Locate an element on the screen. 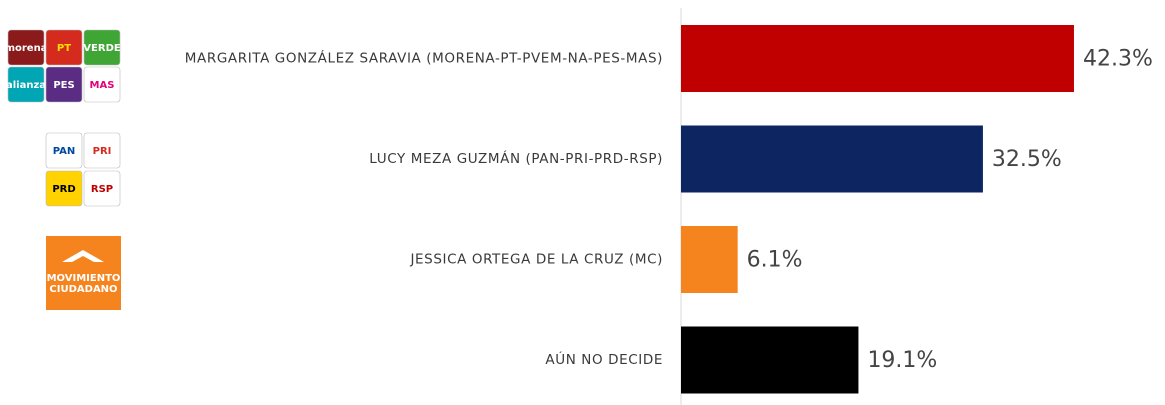  party-logo-text: morena is located at coordinates (26, 48).